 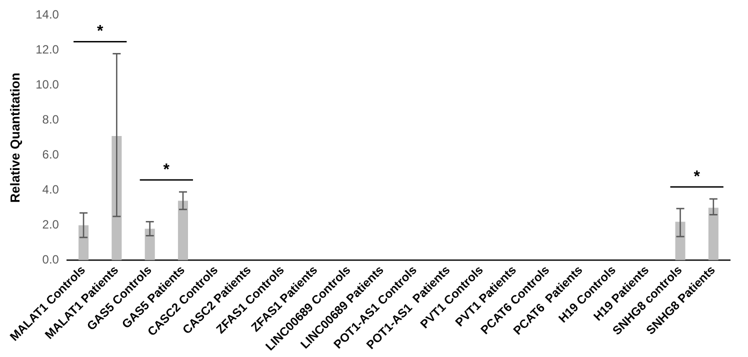 What do you see at coordinates (51, 155) in the screenshot?
I see `y-tick-label: 6.0` at bounding box center [51, 155].